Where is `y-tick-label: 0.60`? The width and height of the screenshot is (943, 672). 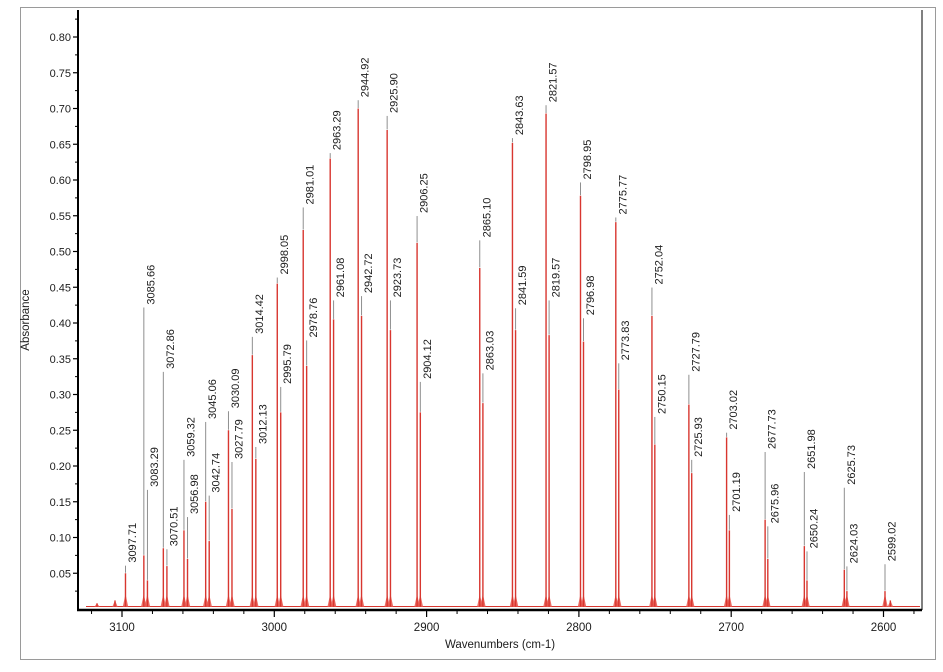 y-tick-label: 0.60 is located at coordinates (60, 181).